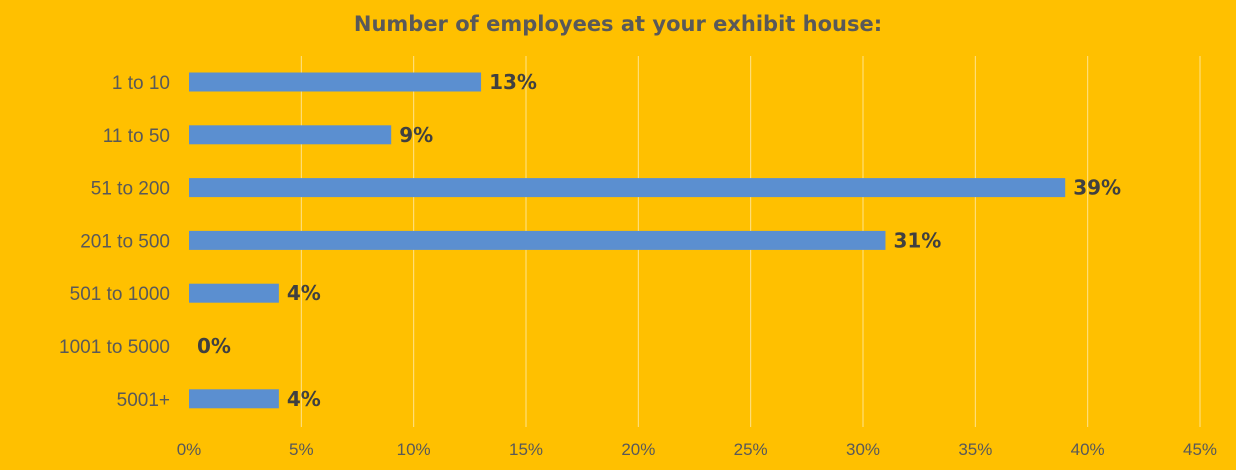 Image resolution: width=1236 pixels, height=470 pixels. What do you see at coordinates (141, 83) in the screenshot?
I see `category-label: 1 to 10` at bounding box center [141, 83].